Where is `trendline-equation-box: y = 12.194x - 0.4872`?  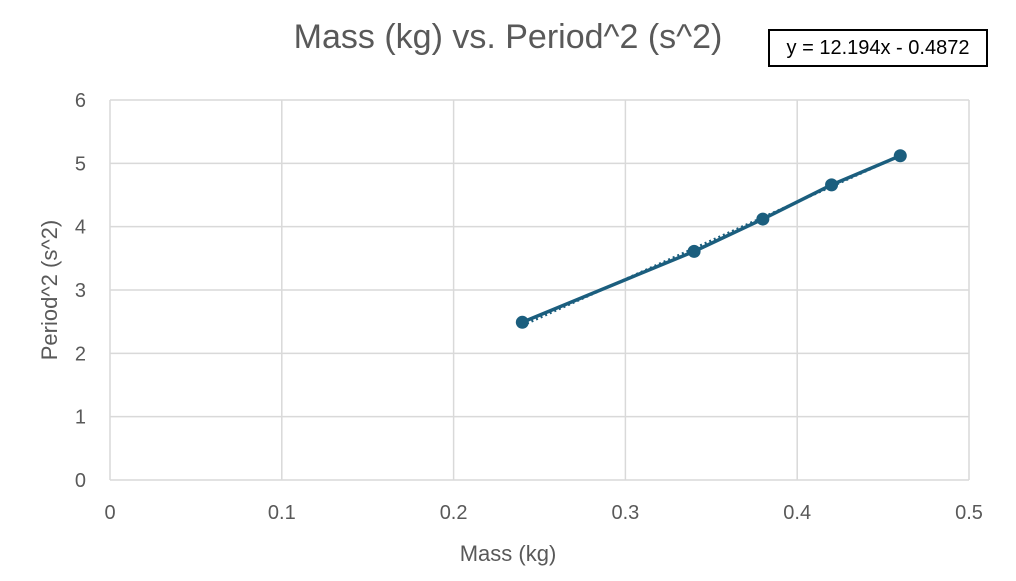 trendline-equation-box: y = 12.194x - 0.4872 is located at coordinates (878, 48).